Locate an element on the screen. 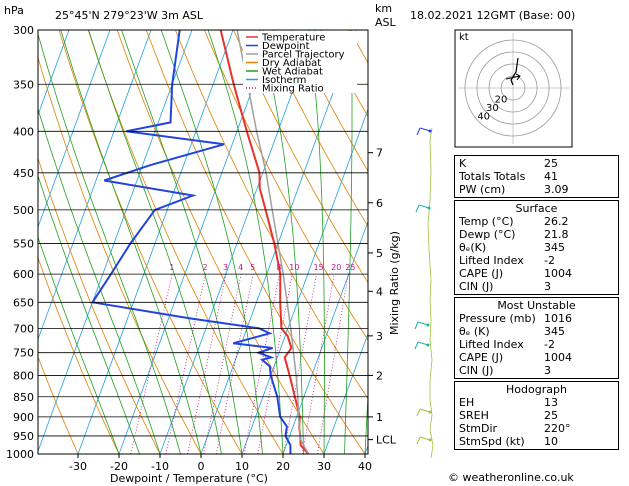 Image resolution: width=629 pixels, height=486 pixels. index-label: Dewp (°C) is located at coordinates (487, 234).